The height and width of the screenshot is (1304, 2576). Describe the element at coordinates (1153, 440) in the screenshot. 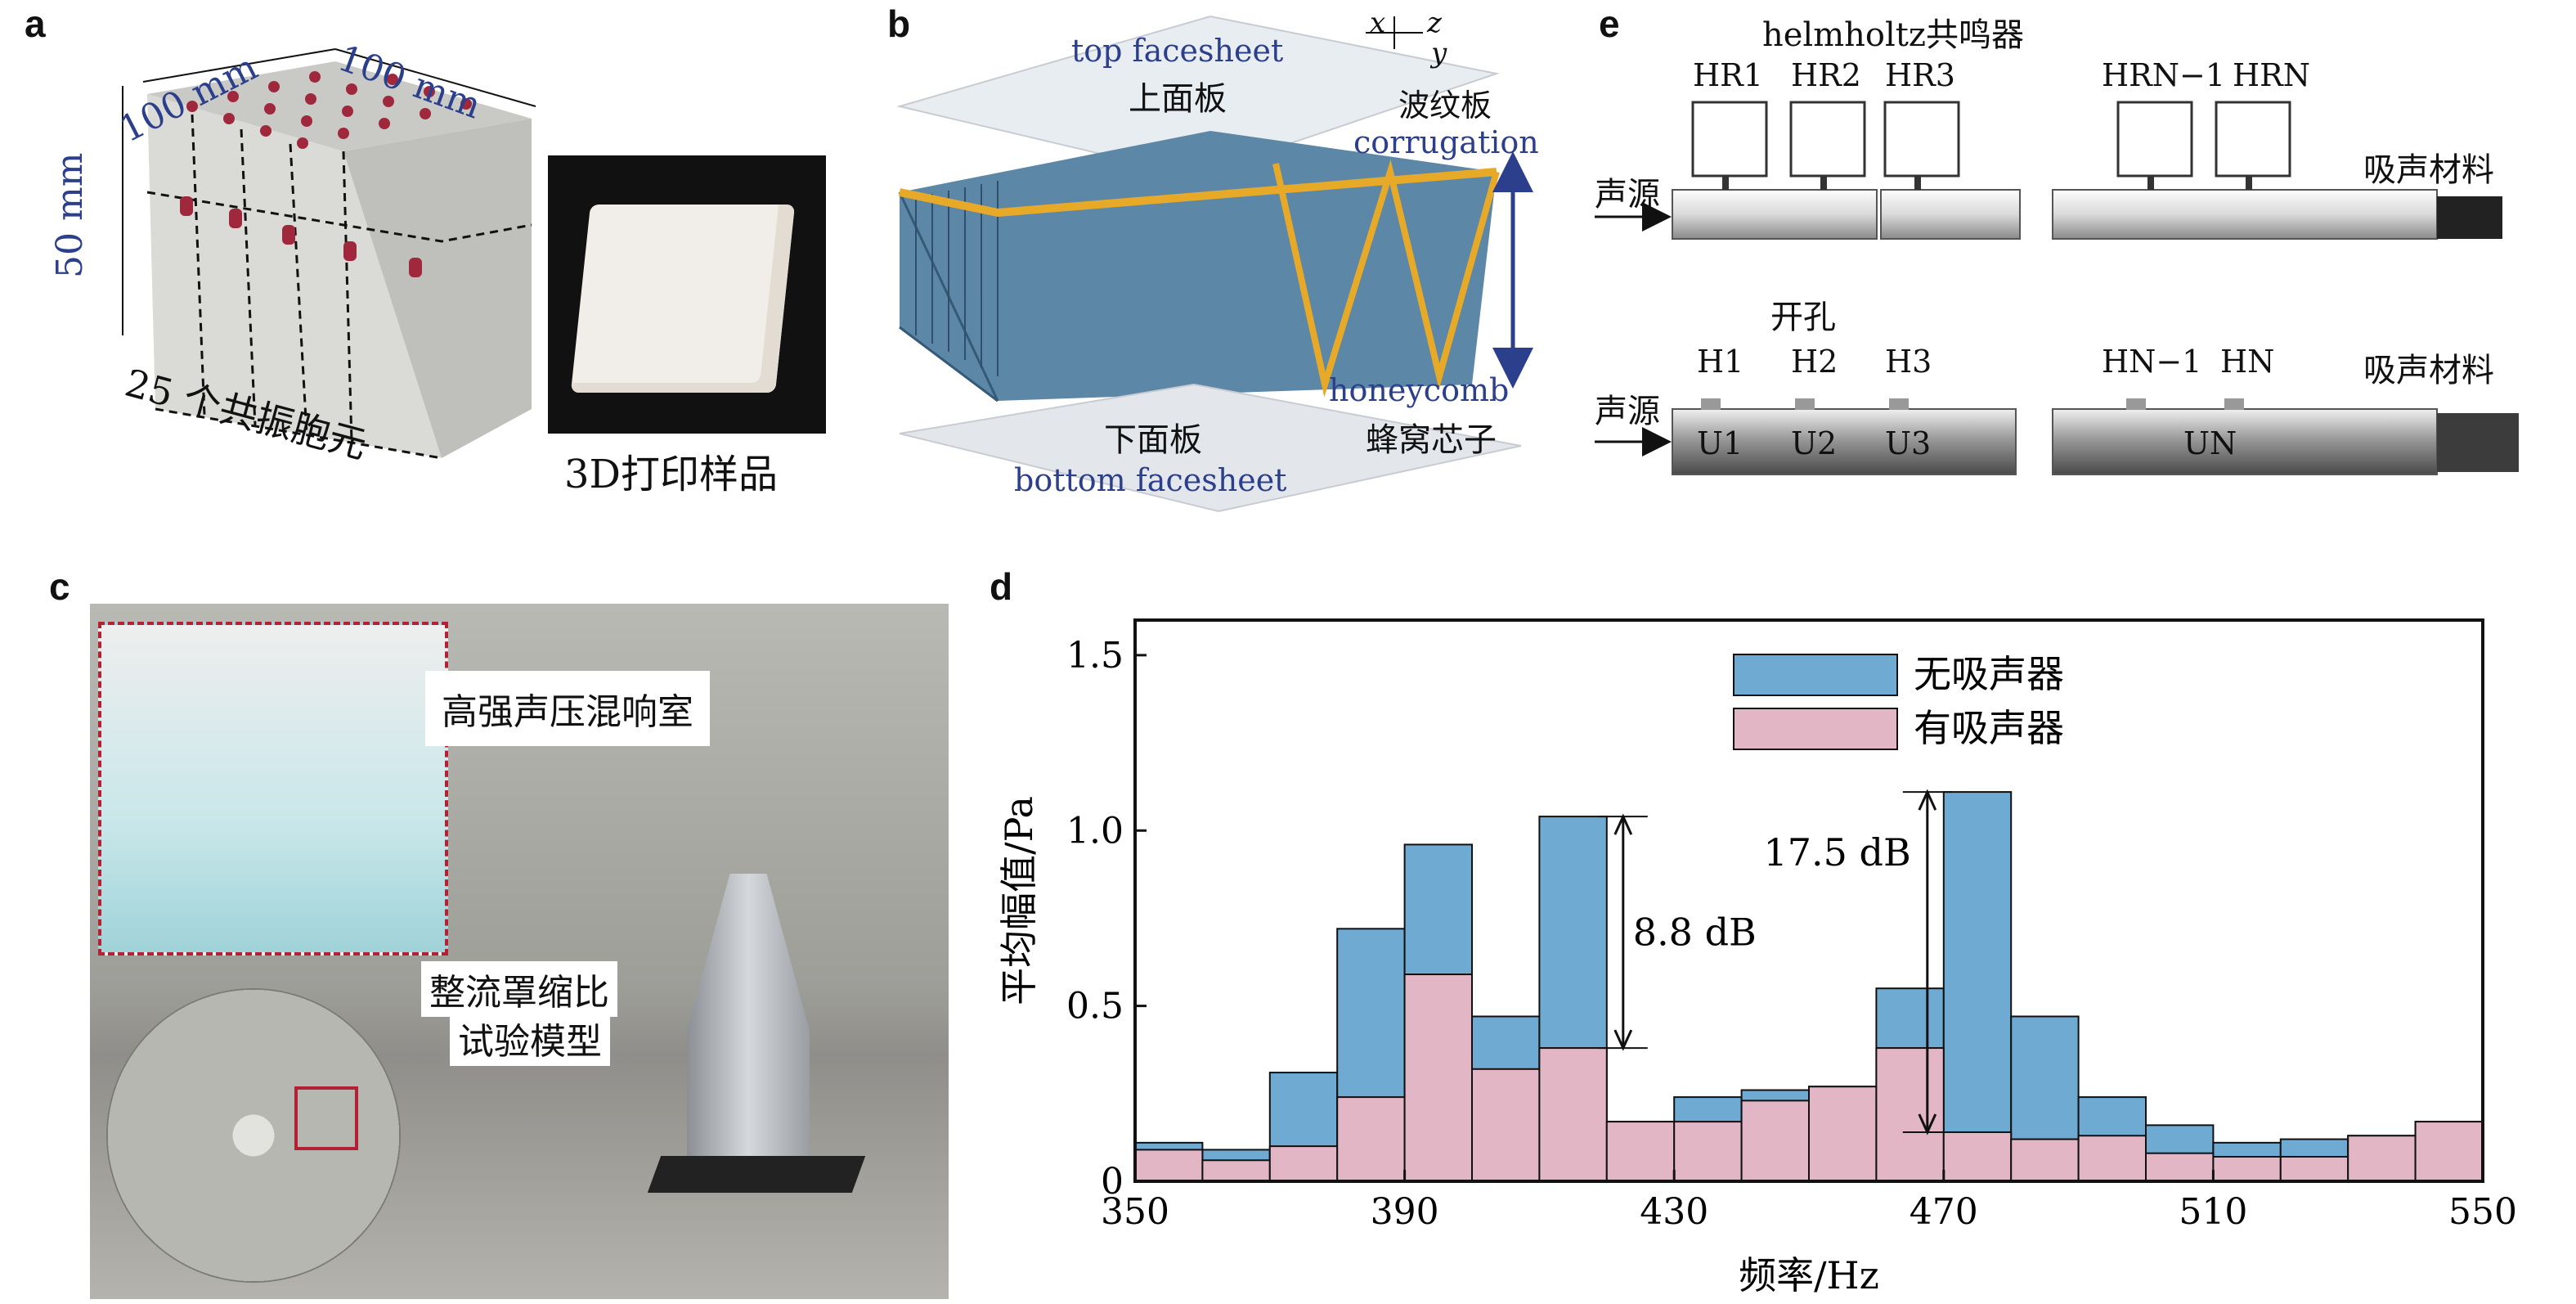

I see `bottom-facesheet-cn: 下面板` at that location.